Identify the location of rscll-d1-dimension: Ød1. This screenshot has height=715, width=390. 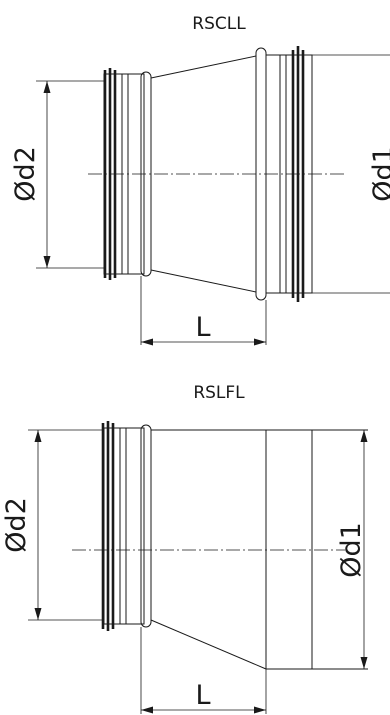
(351, 174).